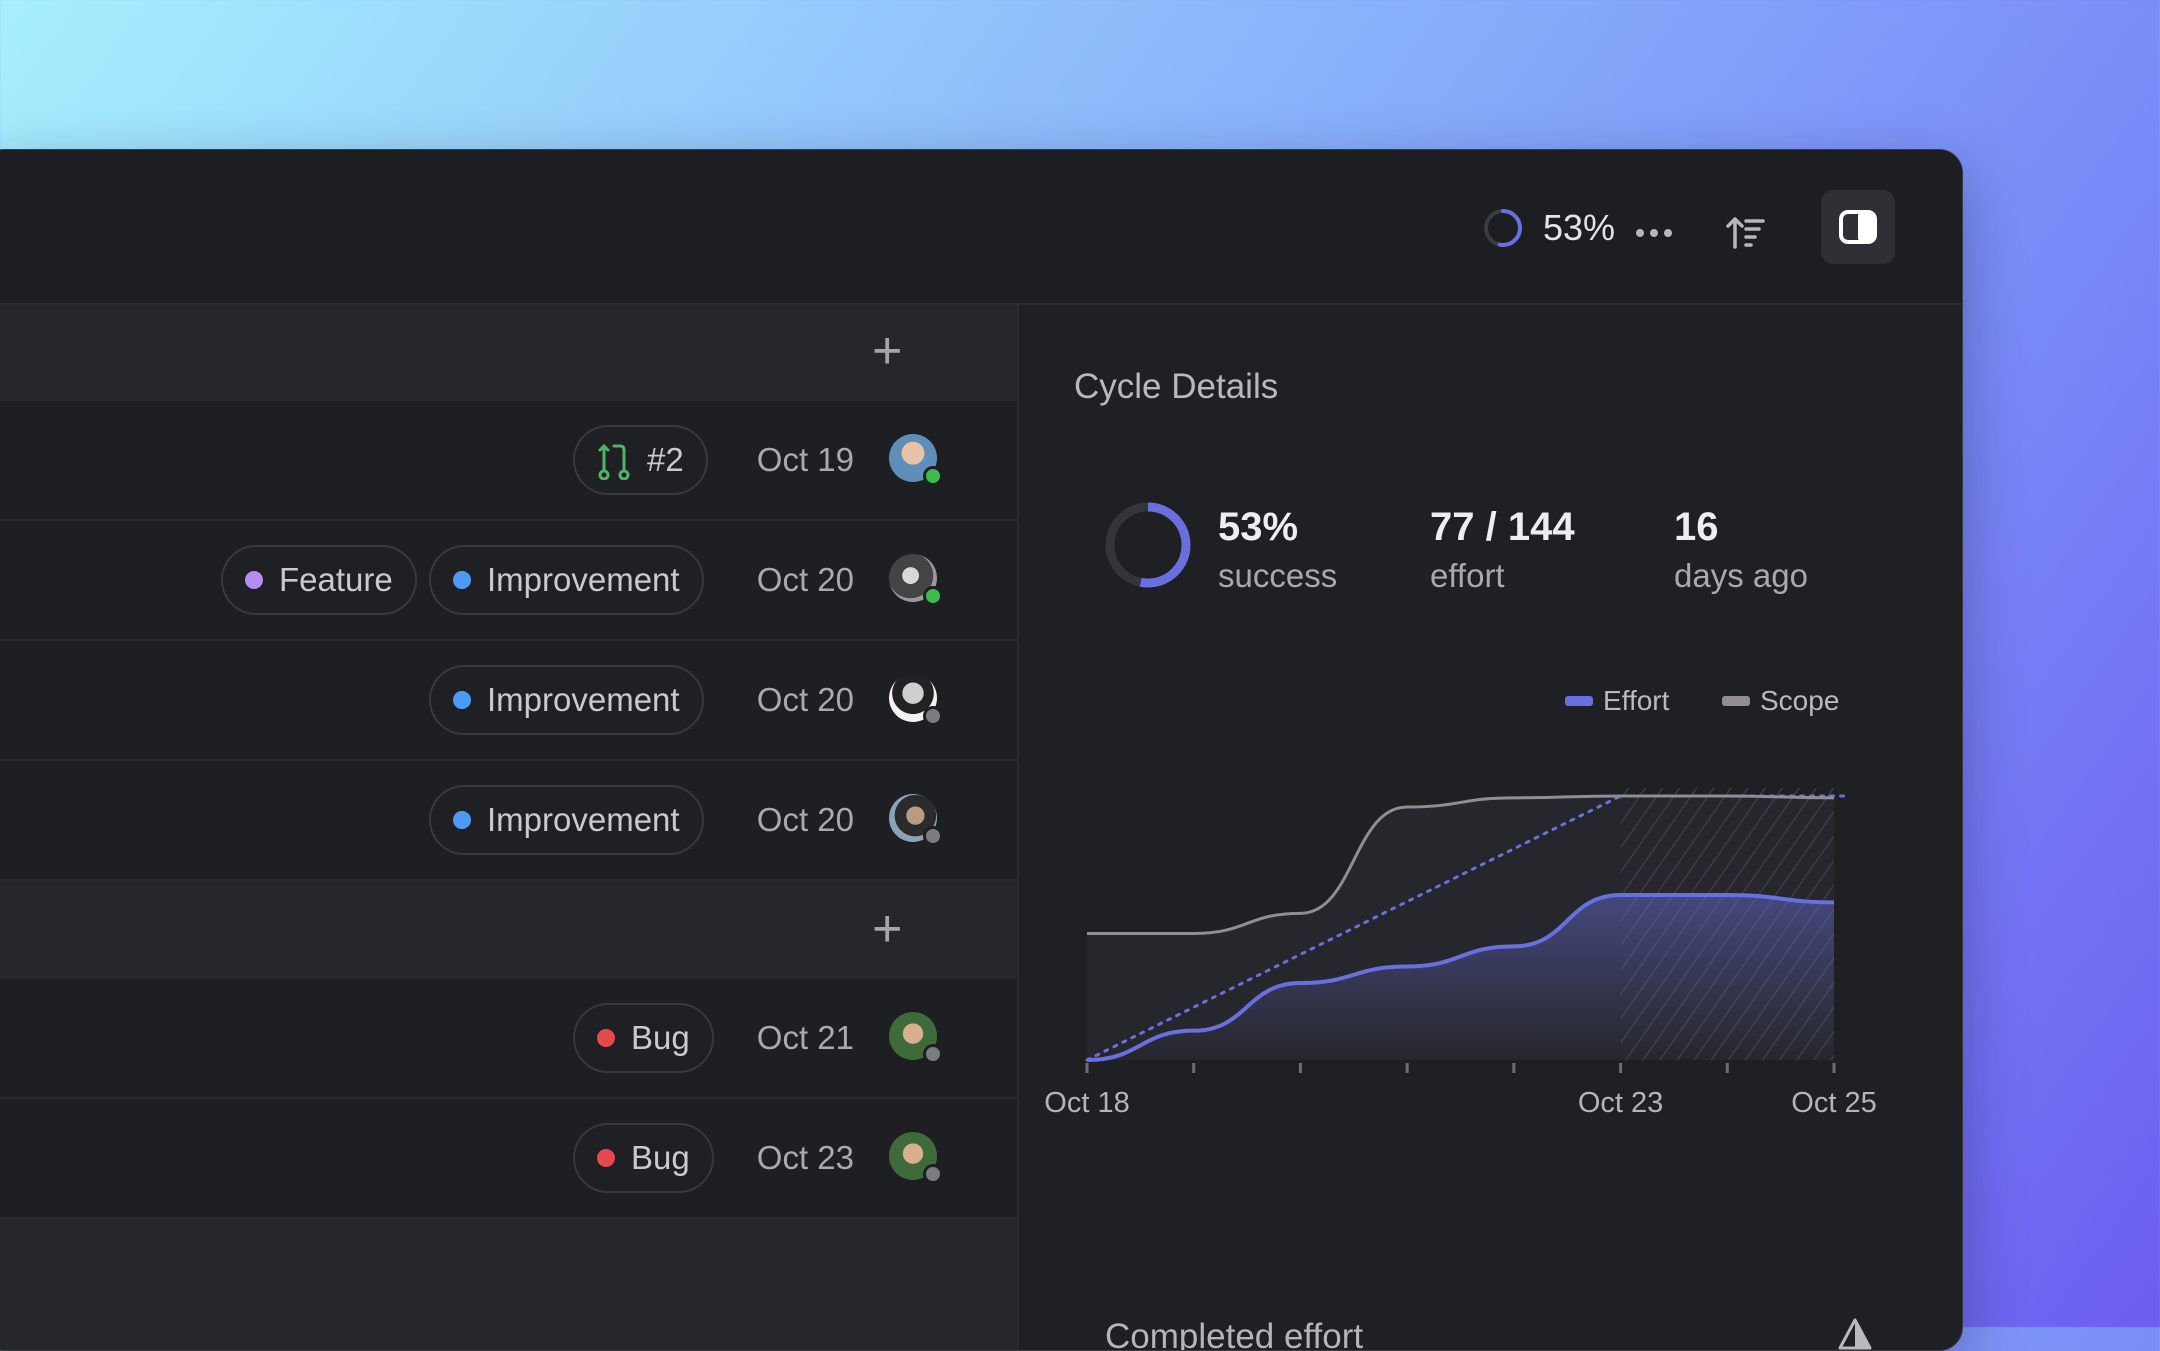 The image size is (2160, 1351). I want to click on toggle-sidebar-button, so click(1858, 227).